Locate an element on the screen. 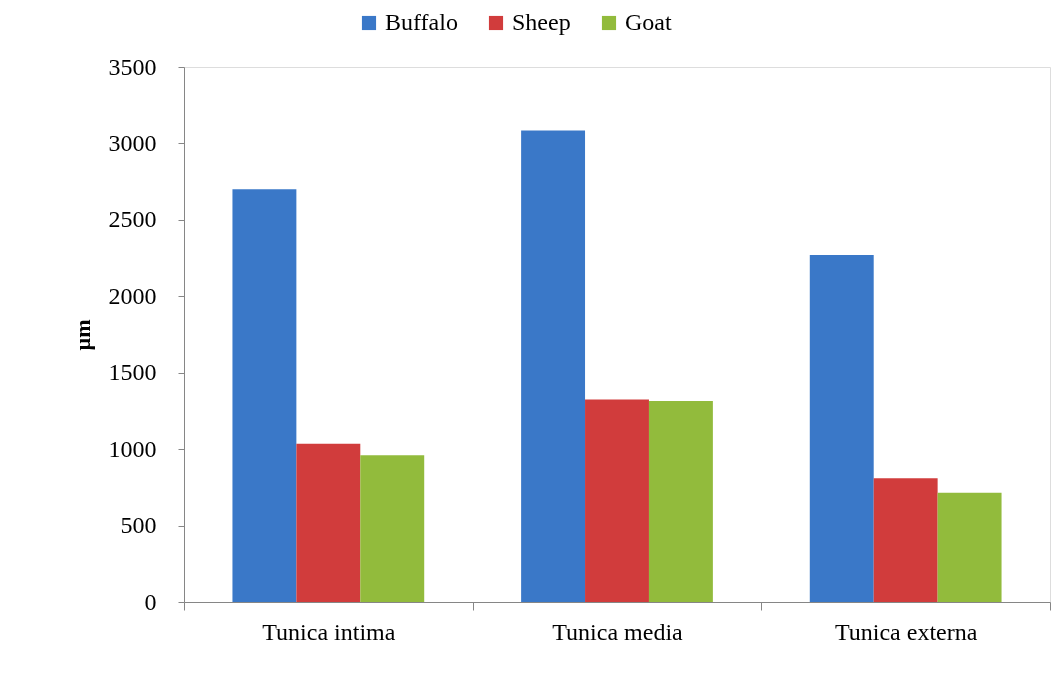  y-tick-label: 500 is located at coordinates (138, 525).